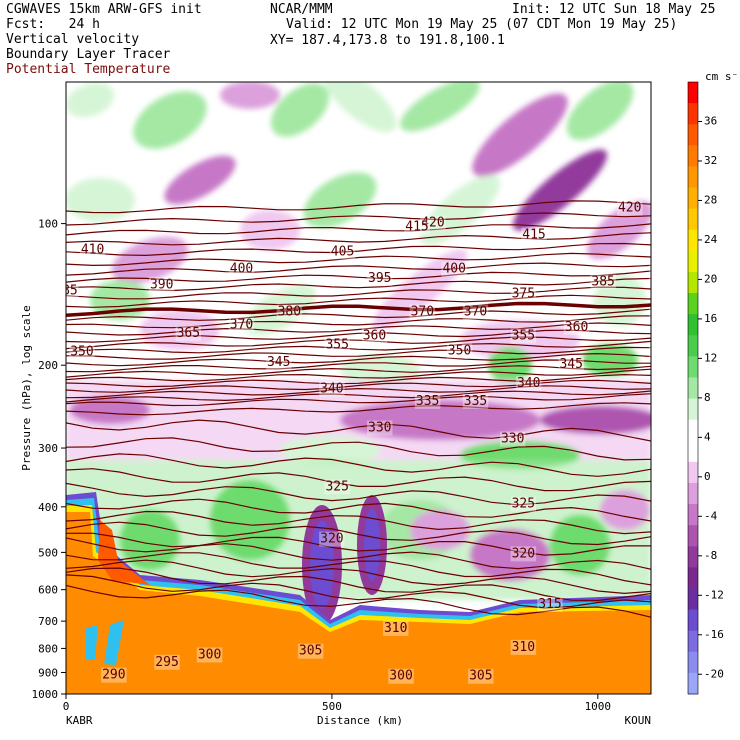 The height and width of the screenshot is (740, 740). Describe the element at coordinates (710, 357) in the screenshot. I see `colorbar-tick-label: 12` at that location.